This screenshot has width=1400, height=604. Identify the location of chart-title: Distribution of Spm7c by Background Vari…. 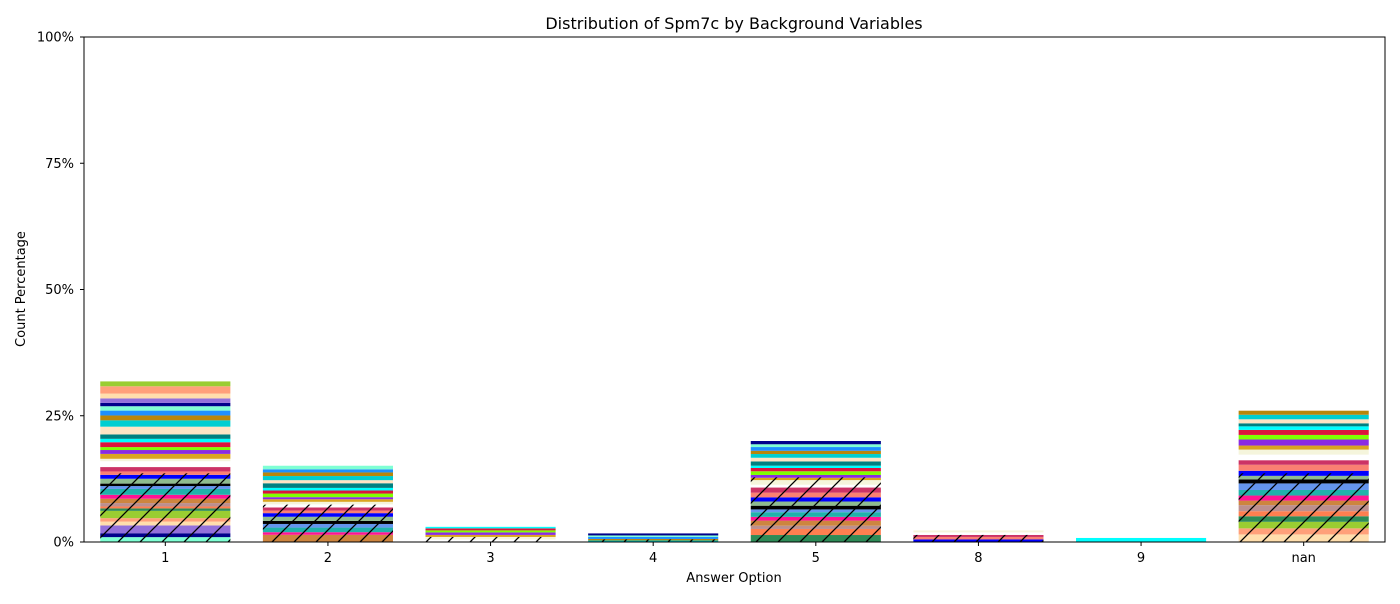
(733, 23).